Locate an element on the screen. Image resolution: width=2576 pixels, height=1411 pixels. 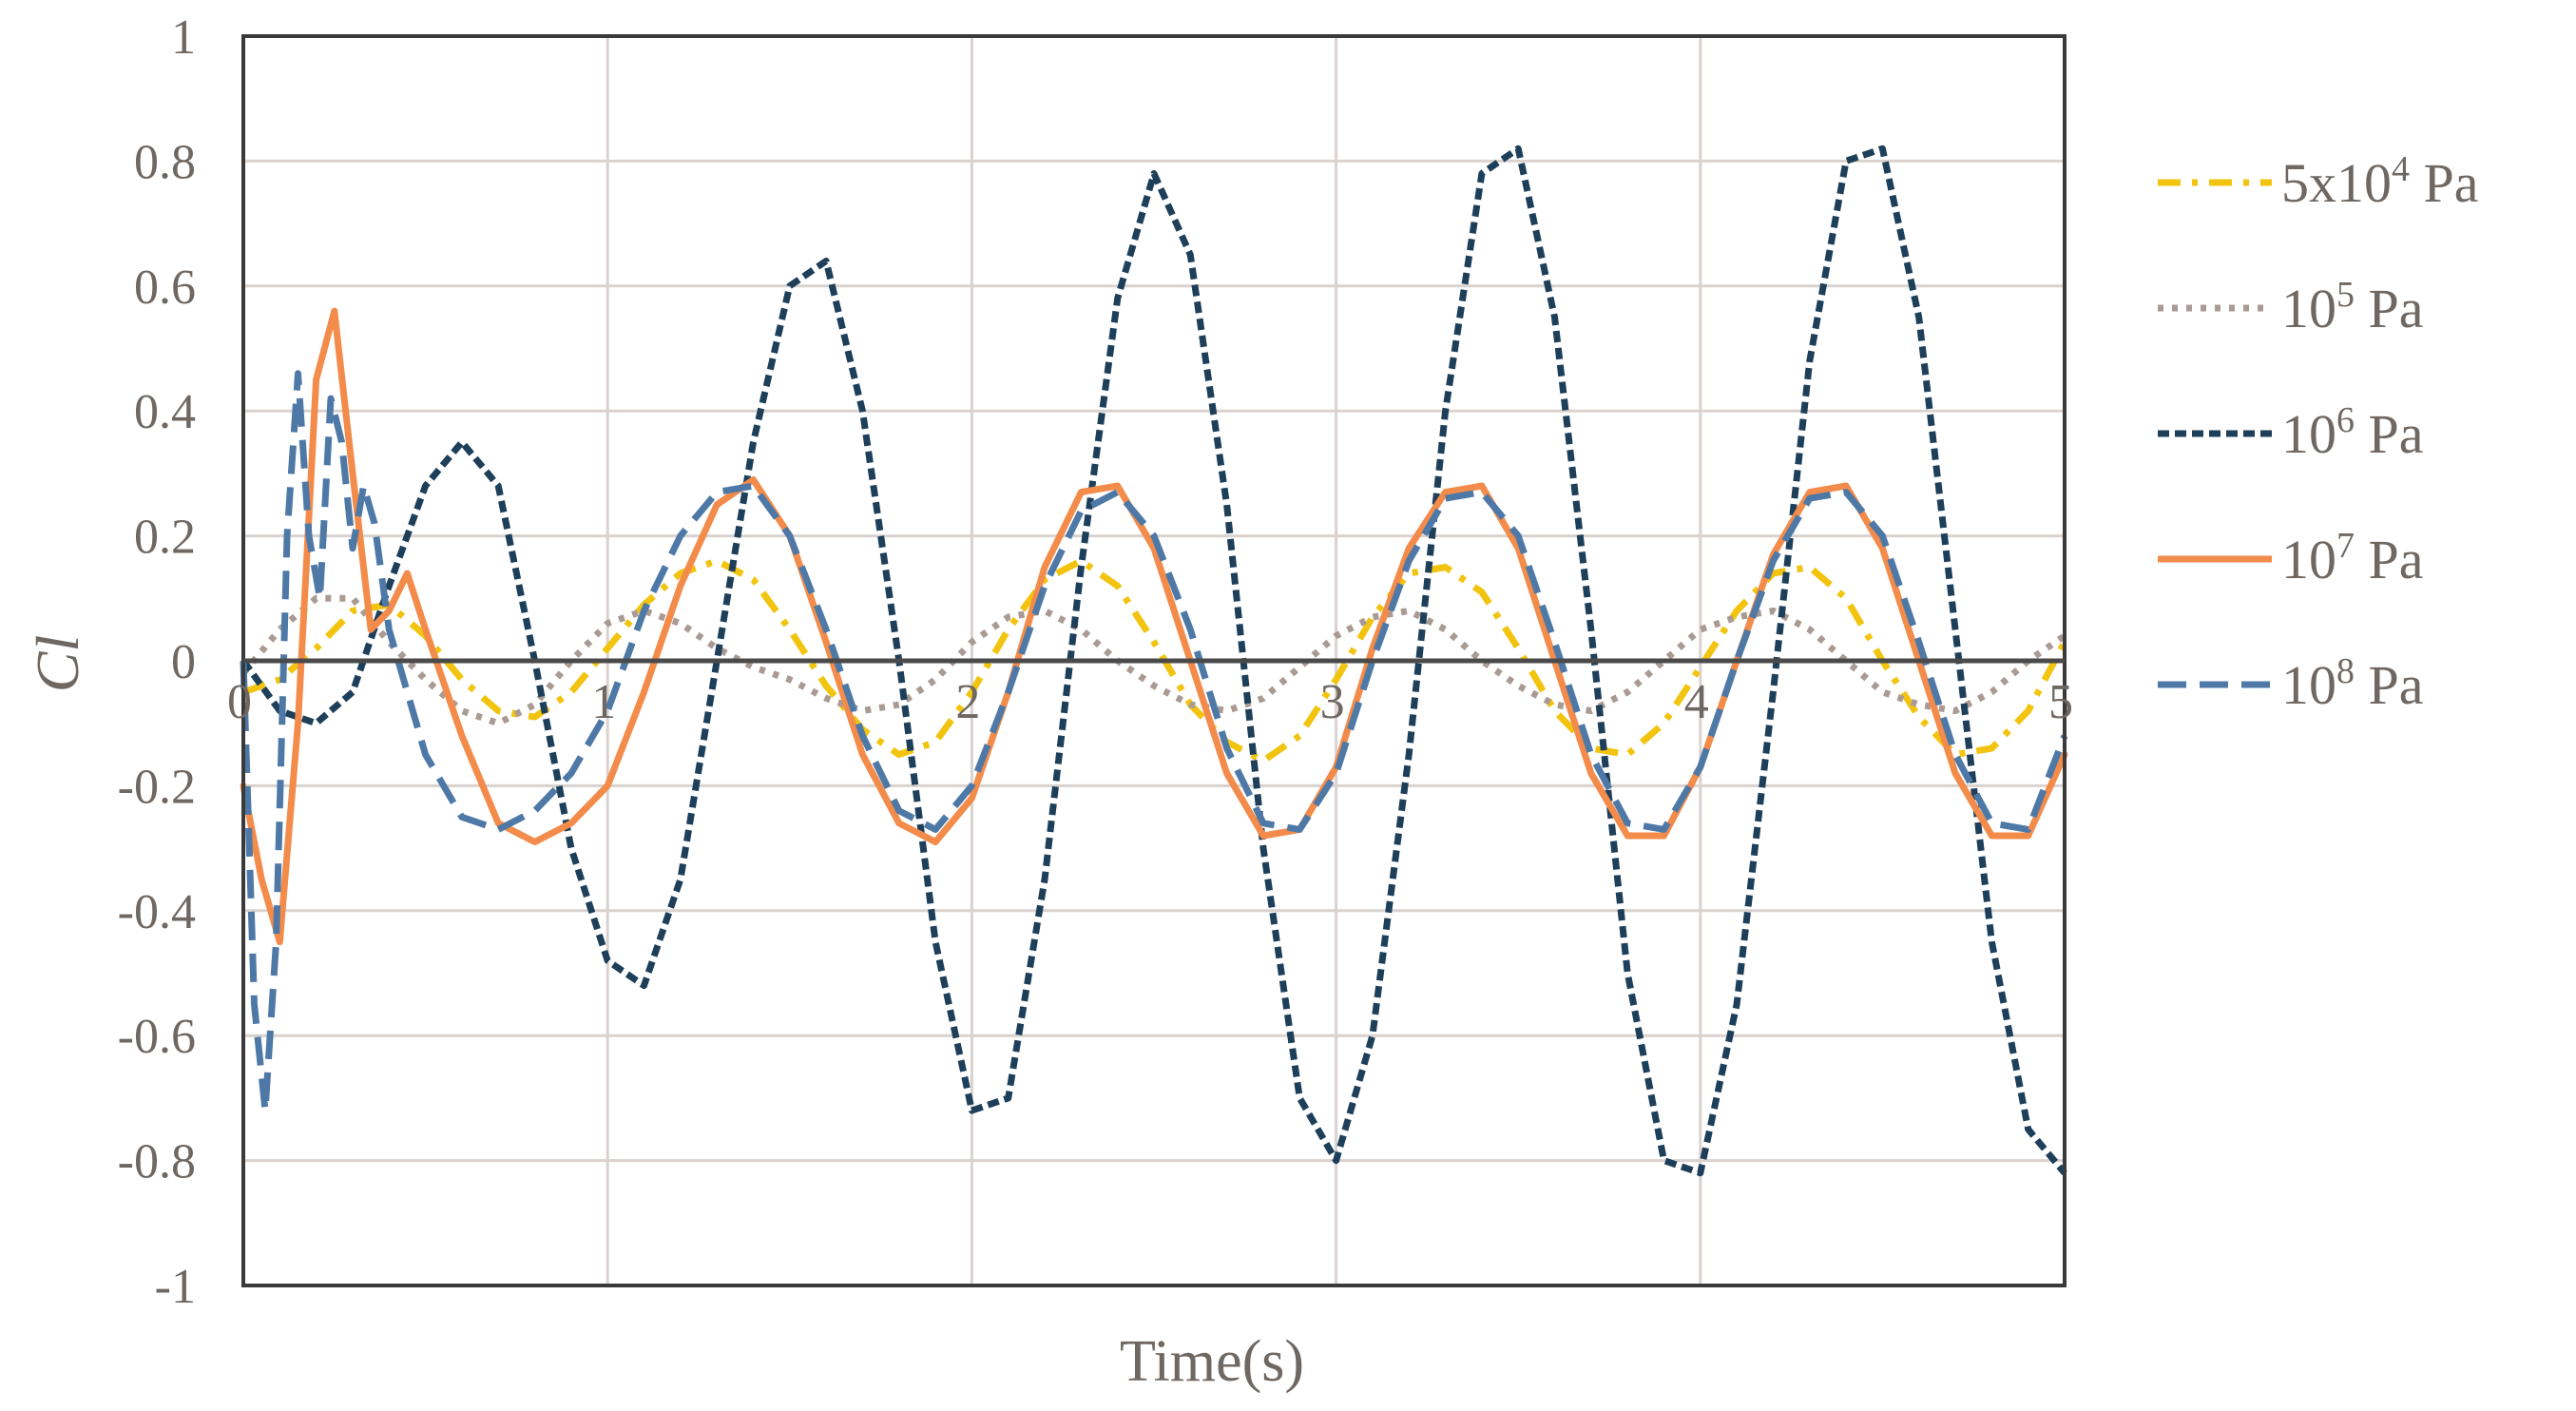
y-tick-label: -0.2 is located at coordinates (157, 787).